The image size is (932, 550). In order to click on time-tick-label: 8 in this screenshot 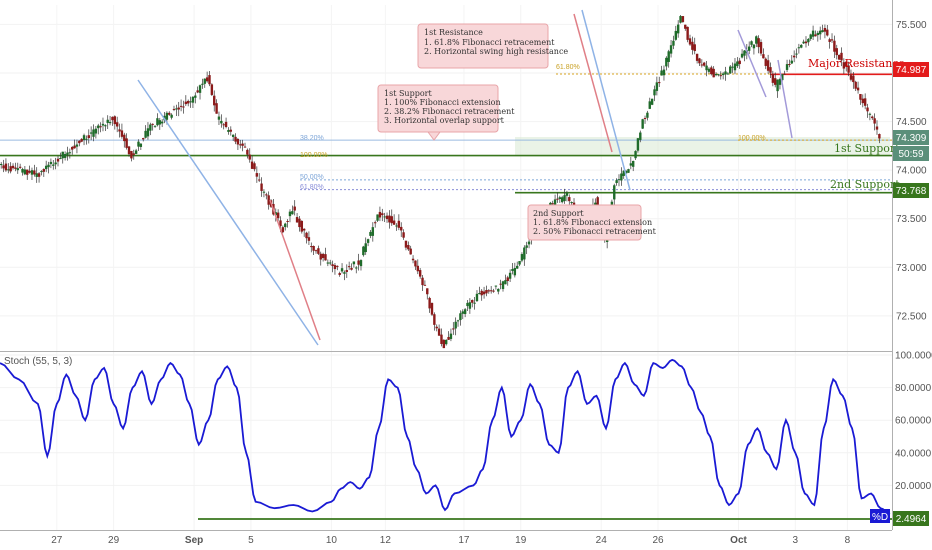, I will do `click(848, 540)`.